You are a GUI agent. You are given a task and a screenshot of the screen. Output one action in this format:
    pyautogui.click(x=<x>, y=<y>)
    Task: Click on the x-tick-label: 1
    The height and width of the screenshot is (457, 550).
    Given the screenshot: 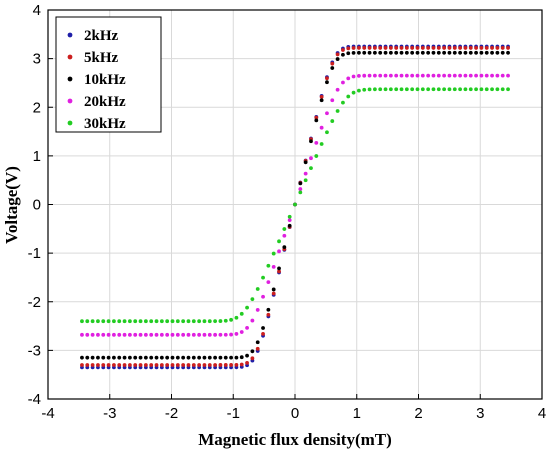 What is the action you would take?
    pyautogui.click(x=357, y=413)
    